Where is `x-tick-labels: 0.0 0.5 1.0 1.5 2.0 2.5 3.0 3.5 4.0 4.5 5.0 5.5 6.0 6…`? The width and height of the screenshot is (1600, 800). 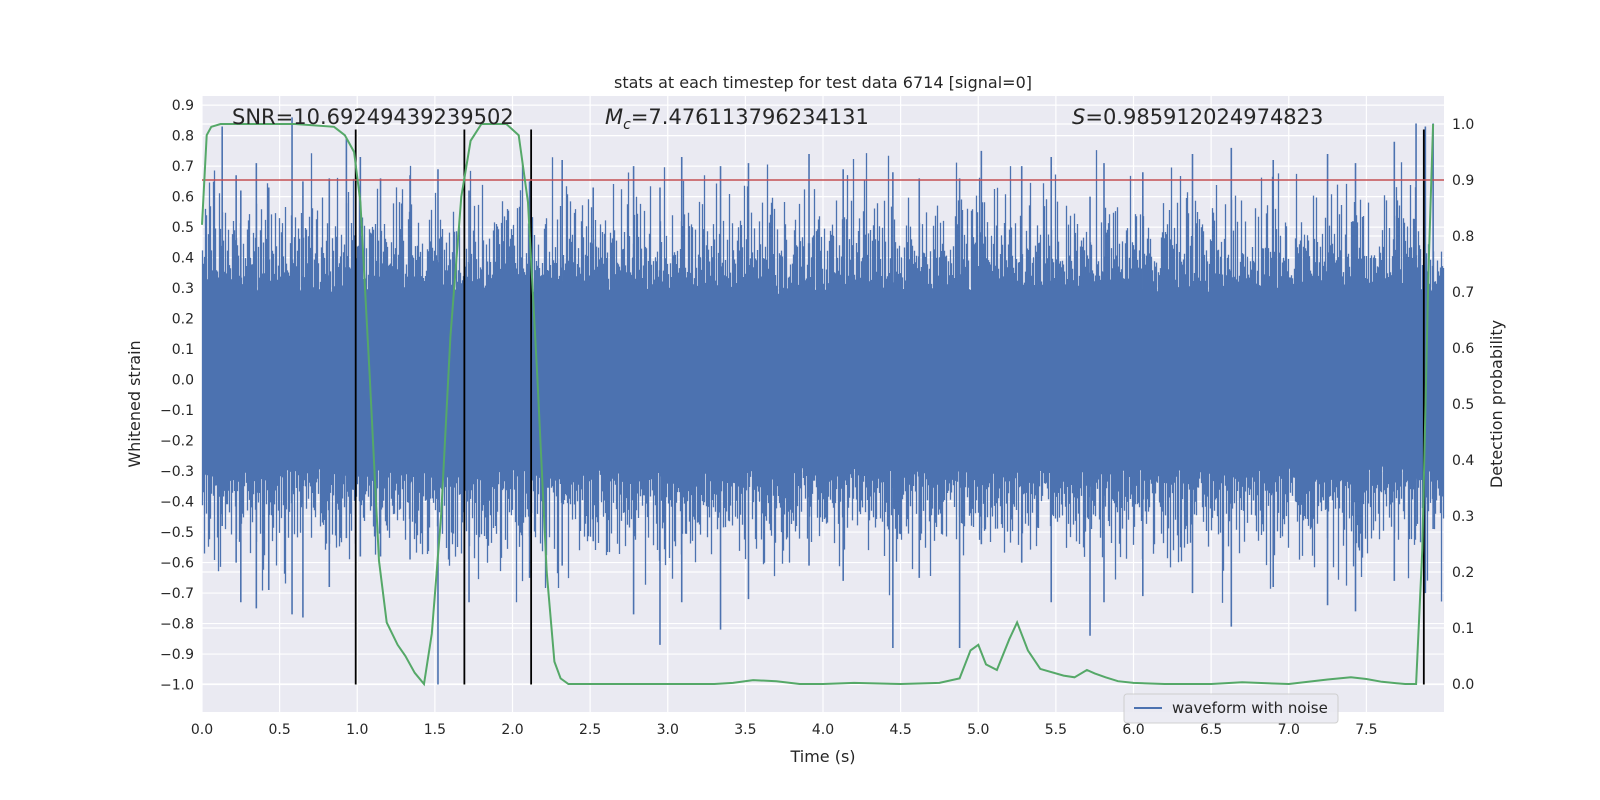 x-tick-labels: 0.0 0.5 1.0 1.5 2.0 2.5 3.0 3.5 4.0 4.5 5.0 5.5 6.0 6… is located at coordinates (784, 730).